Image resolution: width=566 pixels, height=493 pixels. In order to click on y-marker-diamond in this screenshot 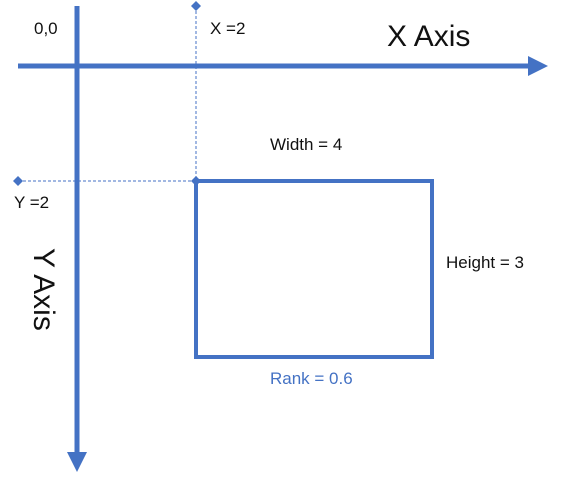, I will do `click(18, 181)`.